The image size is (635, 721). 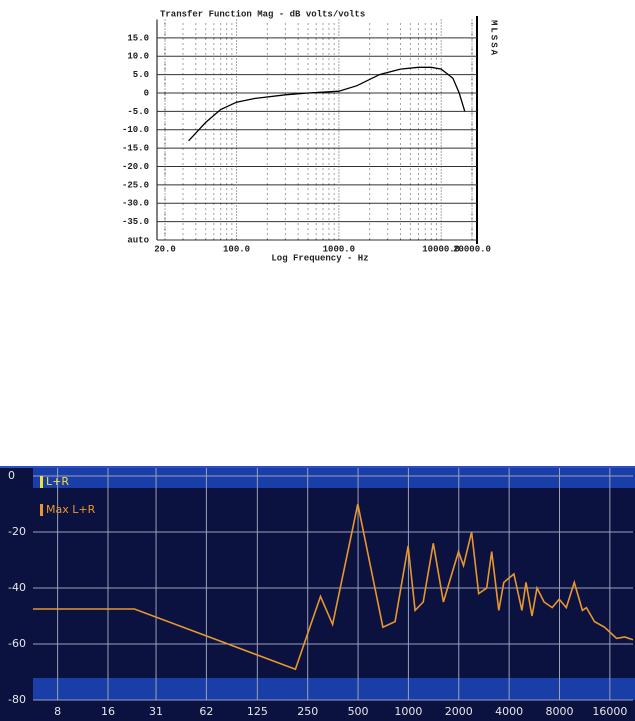 What do you see at coordinates (17, 699) in the screenshot?
I see `y-tick-label: -80` at bounding box center [17, 699].